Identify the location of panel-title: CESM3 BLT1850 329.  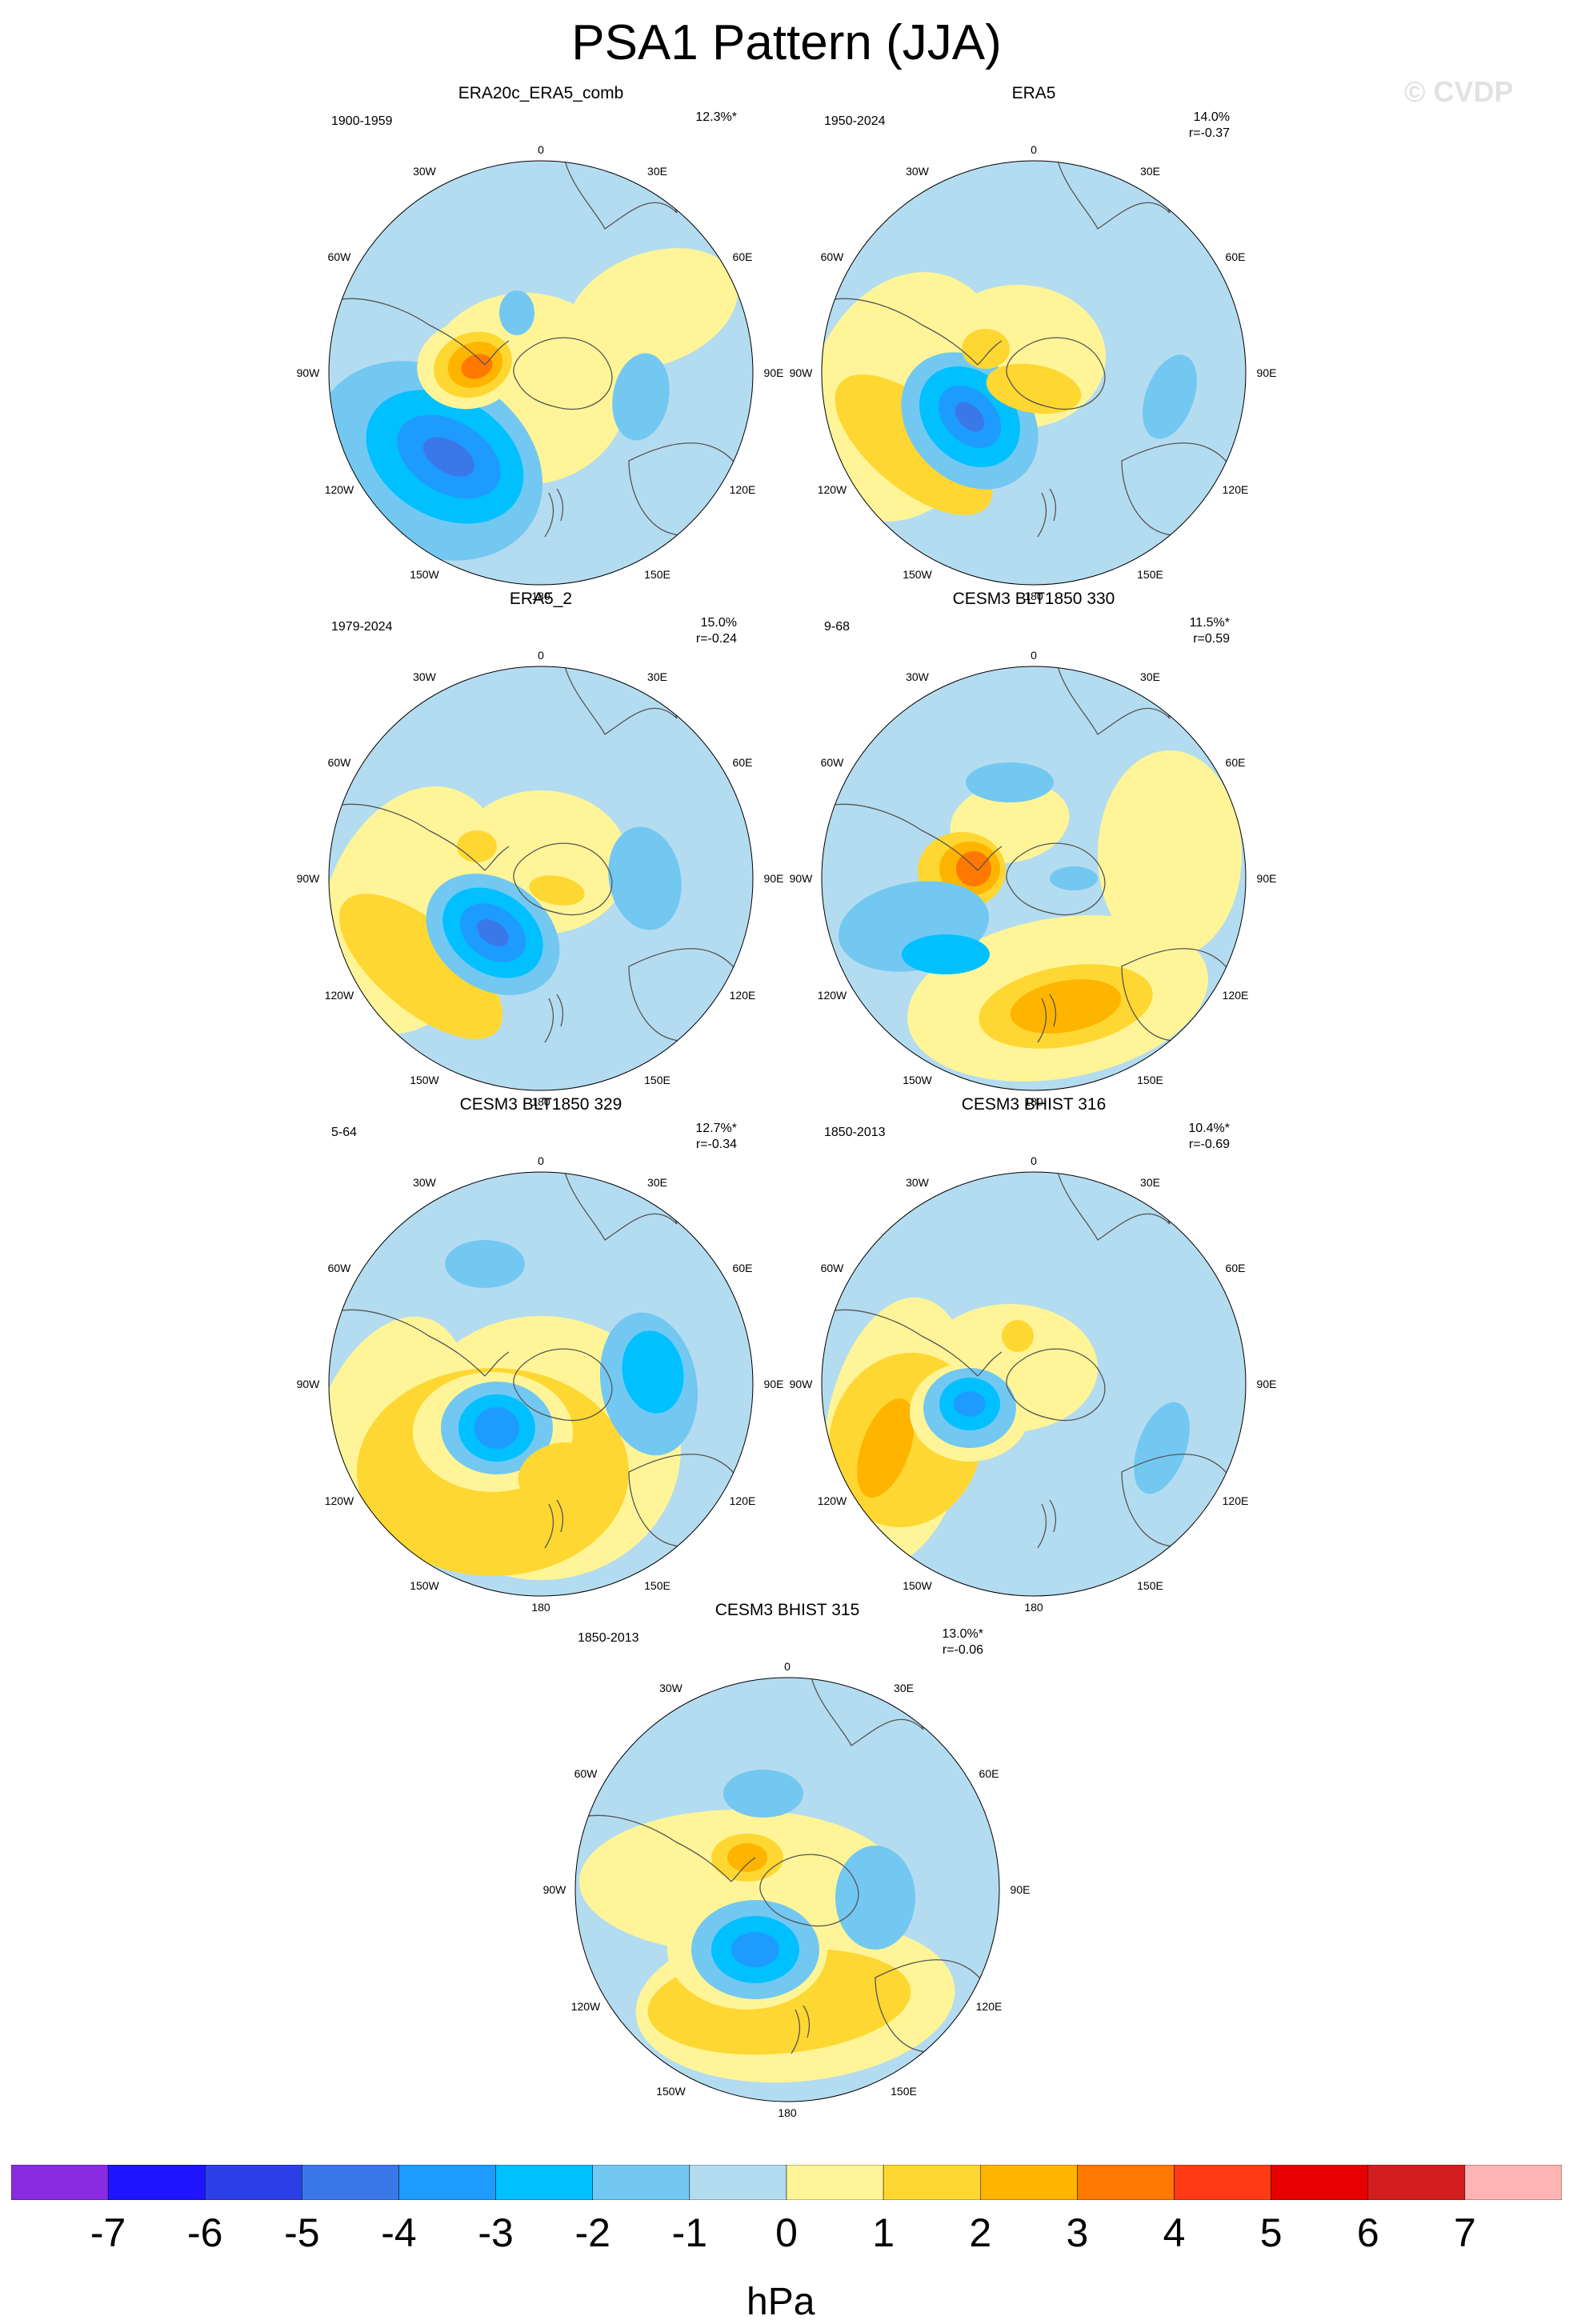
(540, 1104).